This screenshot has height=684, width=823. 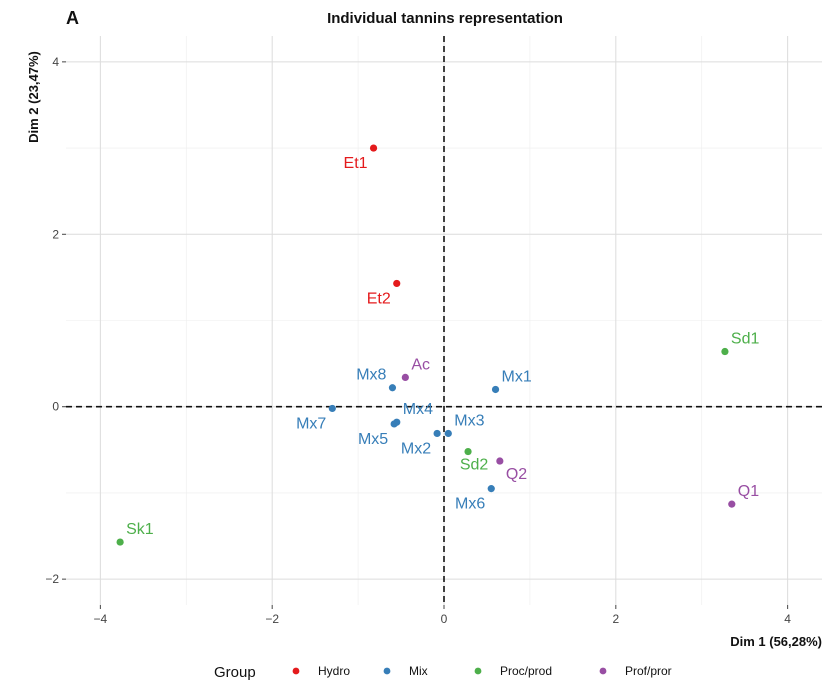 What do you see at coordinates (495, 389) in the screenshot?
I see `point-mx1` at bounding box center [495, 389].